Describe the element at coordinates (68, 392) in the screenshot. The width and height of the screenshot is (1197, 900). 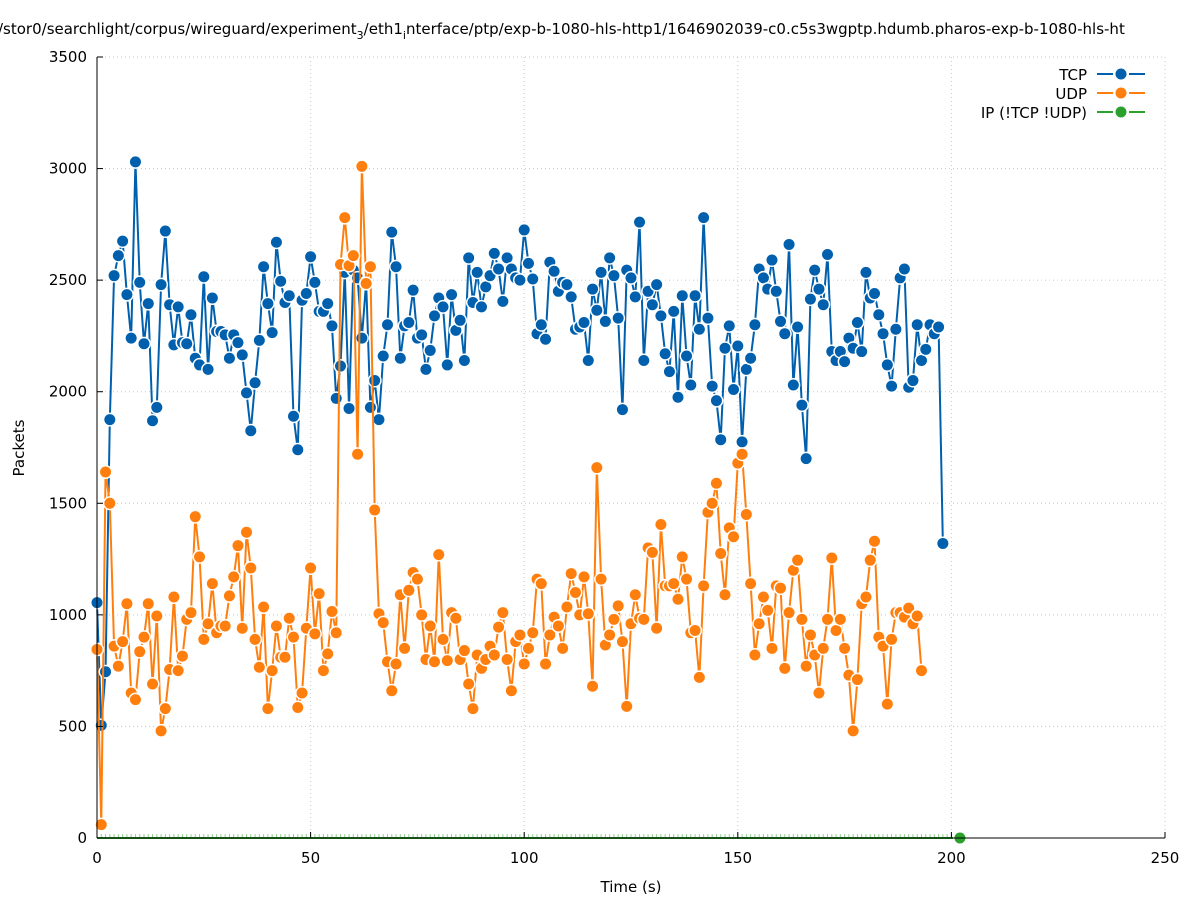
I see `y-tick-label: 2000` at that location.